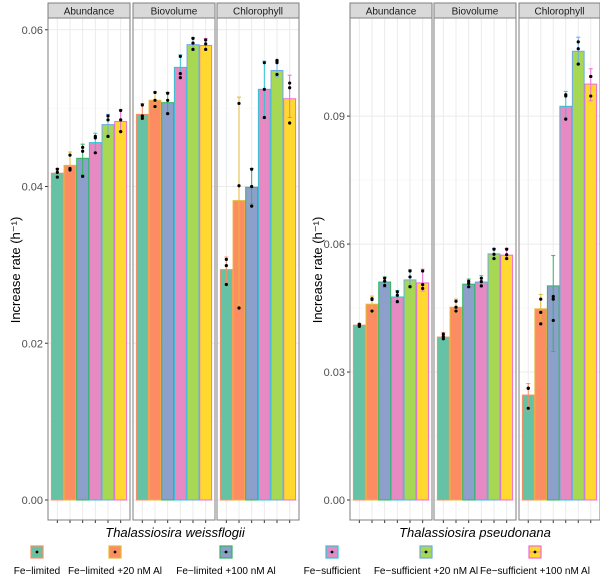  I want to click on legend-label: Fe−sufficient +20 nM Al, so click(426, 571).